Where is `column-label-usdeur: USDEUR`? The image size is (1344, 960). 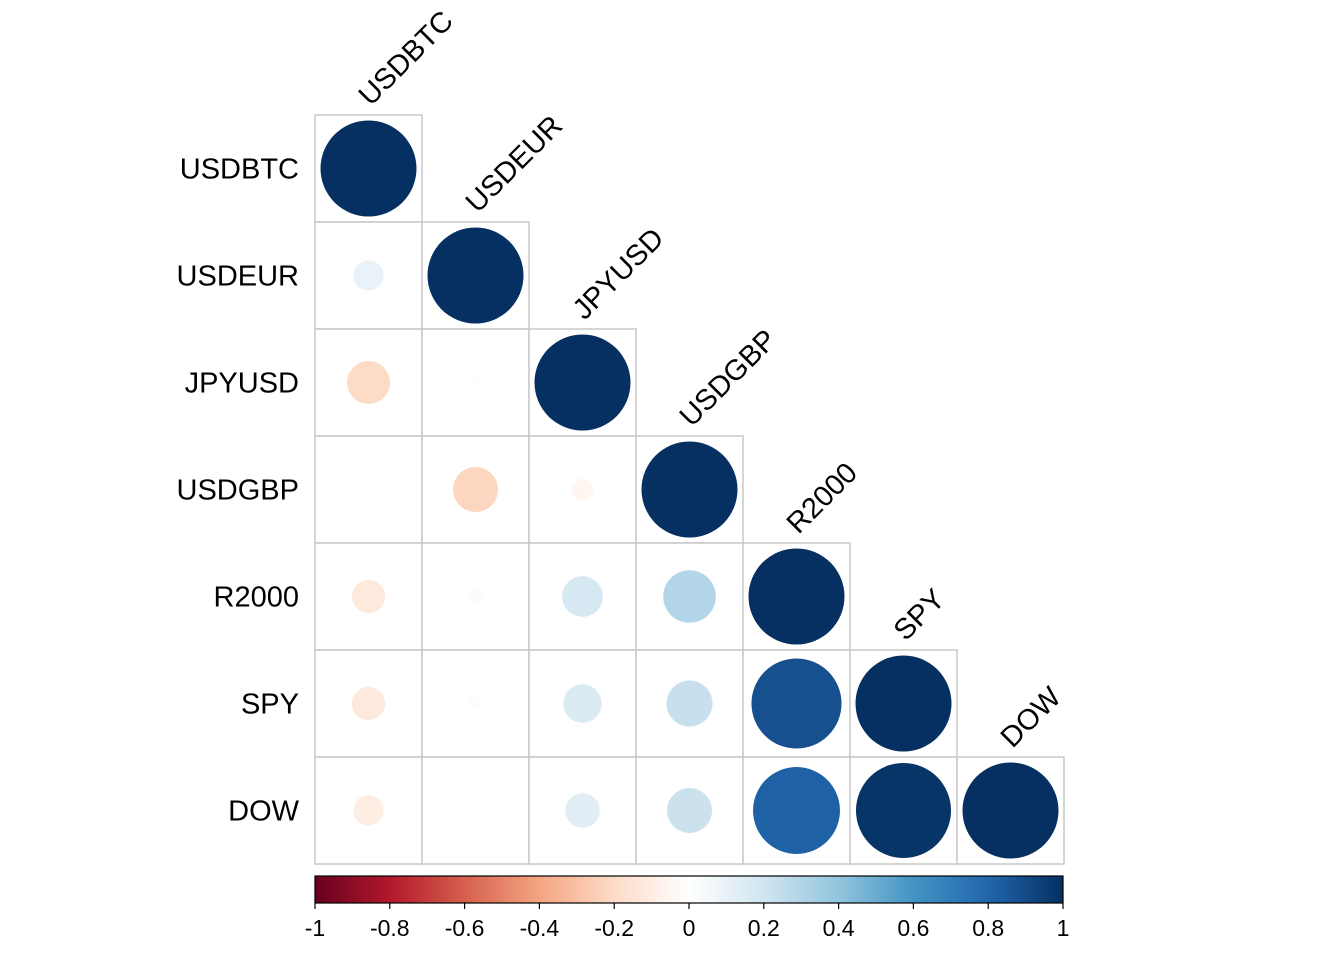
column-label-usdeur: USDEUR is located at coordinates (514, 164).